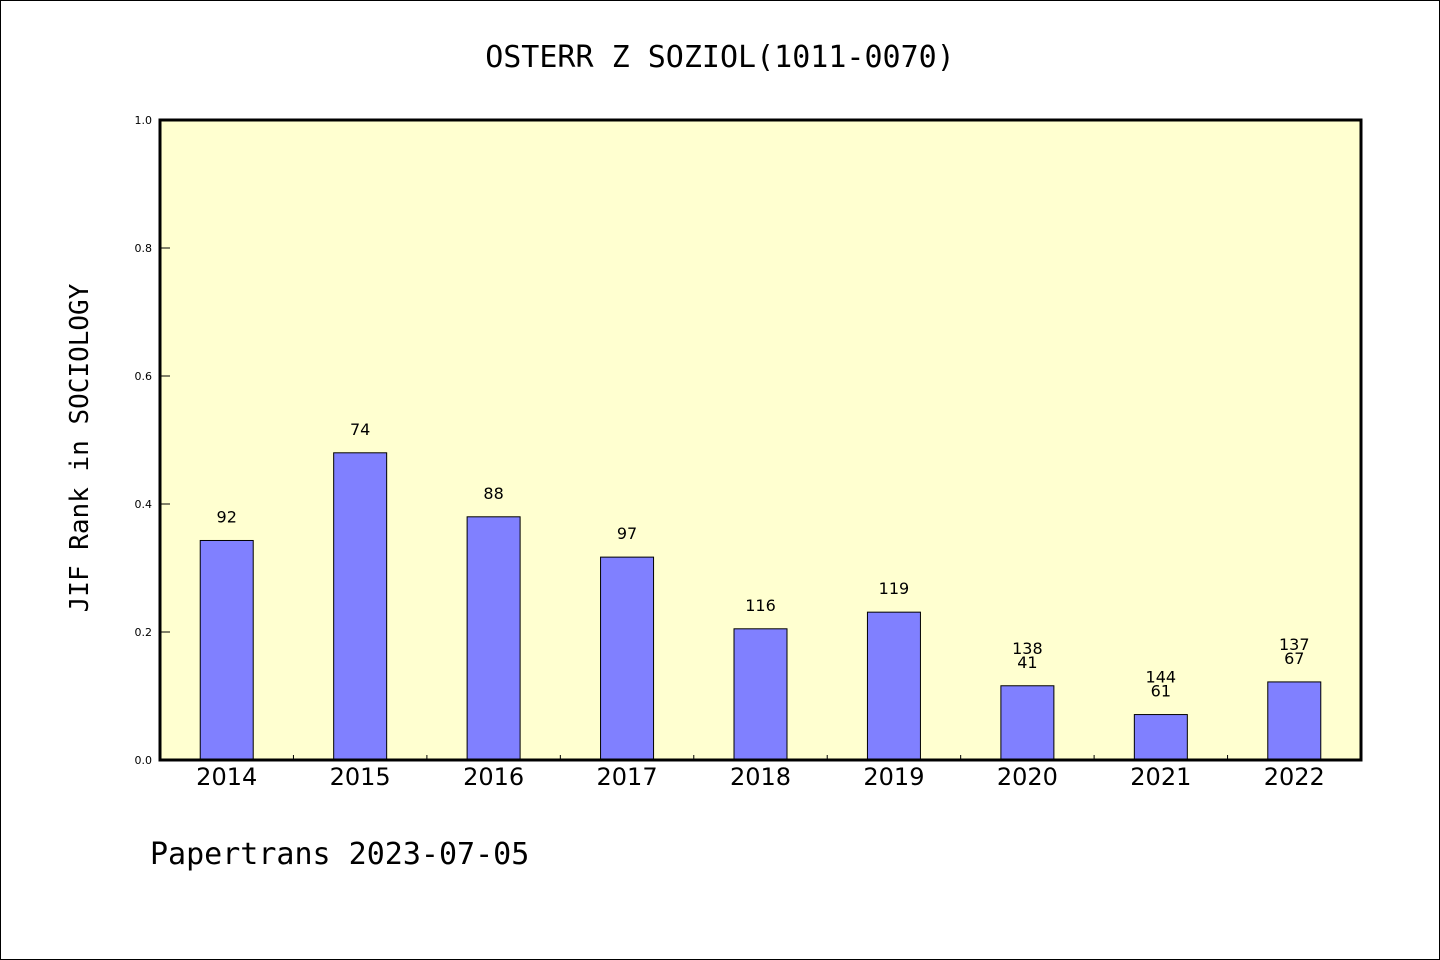  What do you see at coordinates (1294, 644) in the screenshot?
I see `bar-data-label: 137` at bounding box center [1294, 644].